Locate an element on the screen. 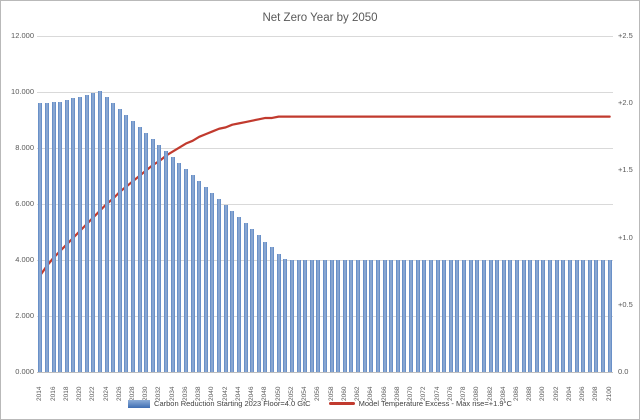 This screenshot has width=640, height=420. x-tick-label: 2074 is located at coordinates (437, 393).